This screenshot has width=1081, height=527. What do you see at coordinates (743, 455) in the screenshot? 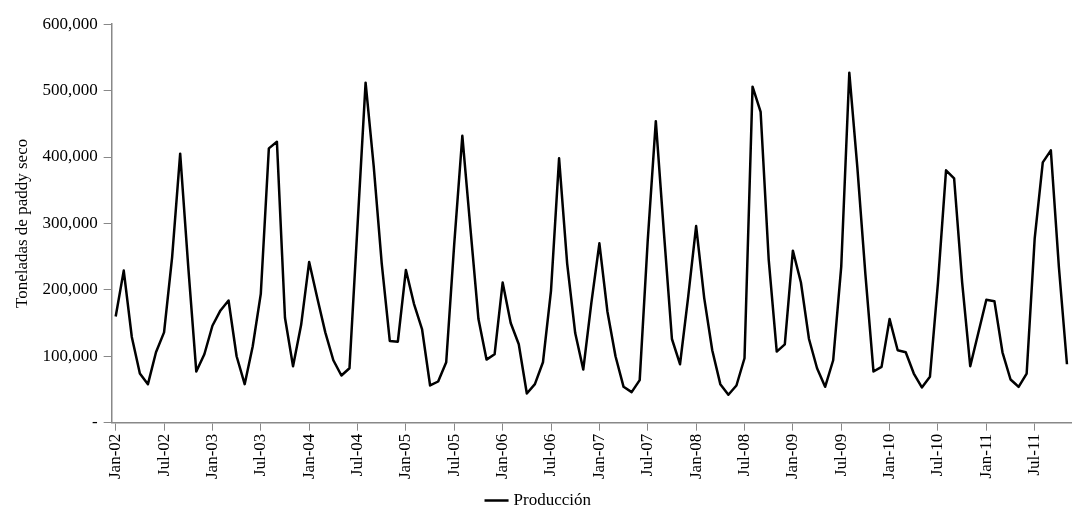
I see `x-tick-label: Jul-08` at bounding box center [743, 455].